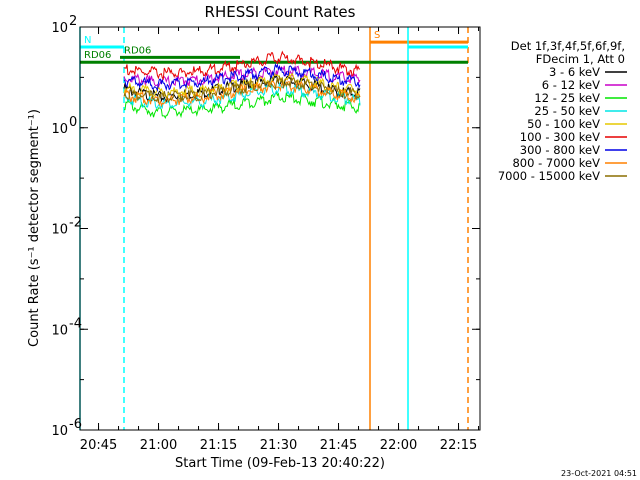 This screenshot has height=480, width=640. What do you see at coordinates (158, 445) in the screenshot?
I see `x-tick-label: 21:00` at bounding box center [158, 445].